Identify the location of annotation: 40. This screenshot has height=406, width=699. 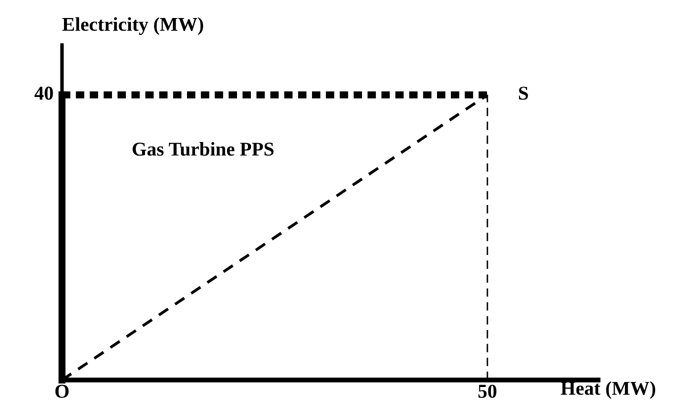
(43, 93).